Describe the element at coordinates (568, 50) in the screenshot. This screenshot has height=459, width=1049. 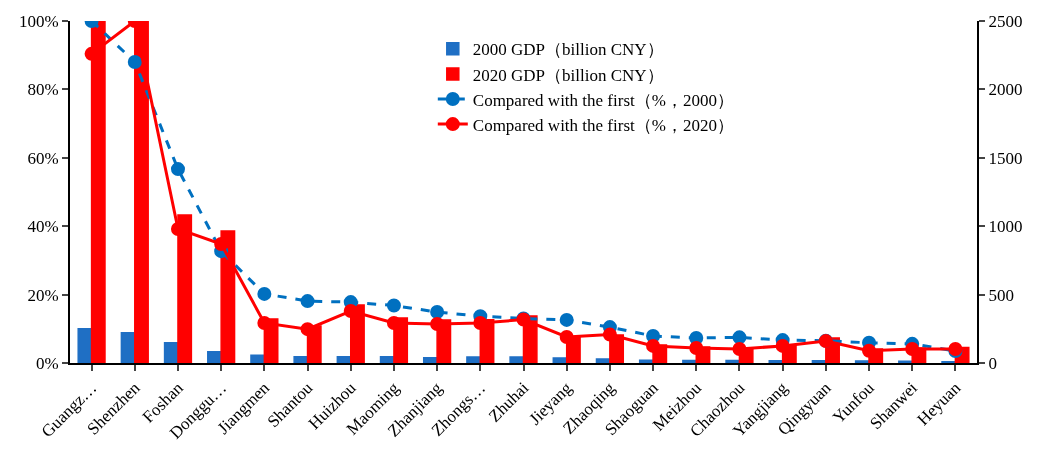
I see `legend-label: 2000 GDP（billion CNY）` at that location.